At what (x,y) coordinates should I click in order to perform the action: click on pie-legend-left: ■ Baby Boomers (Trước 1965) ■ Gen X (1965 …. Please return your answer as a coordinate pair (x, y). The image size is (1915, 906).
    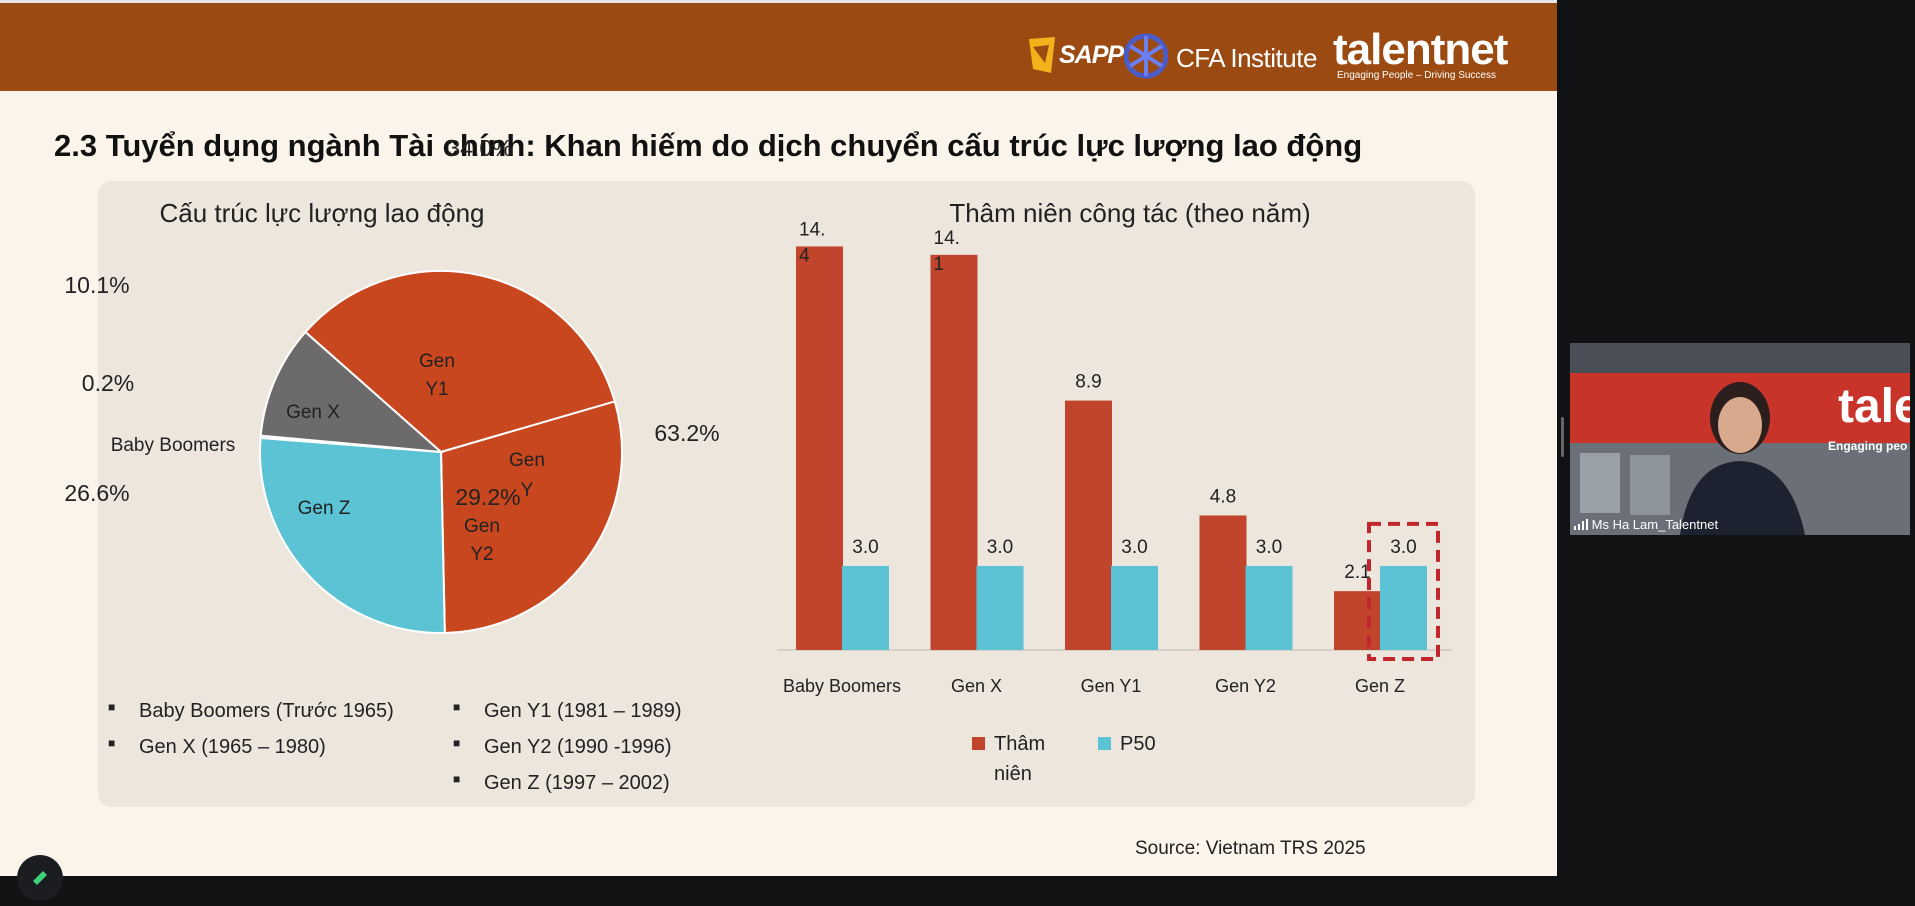
    Looking at the image, I should click on (251, 729).